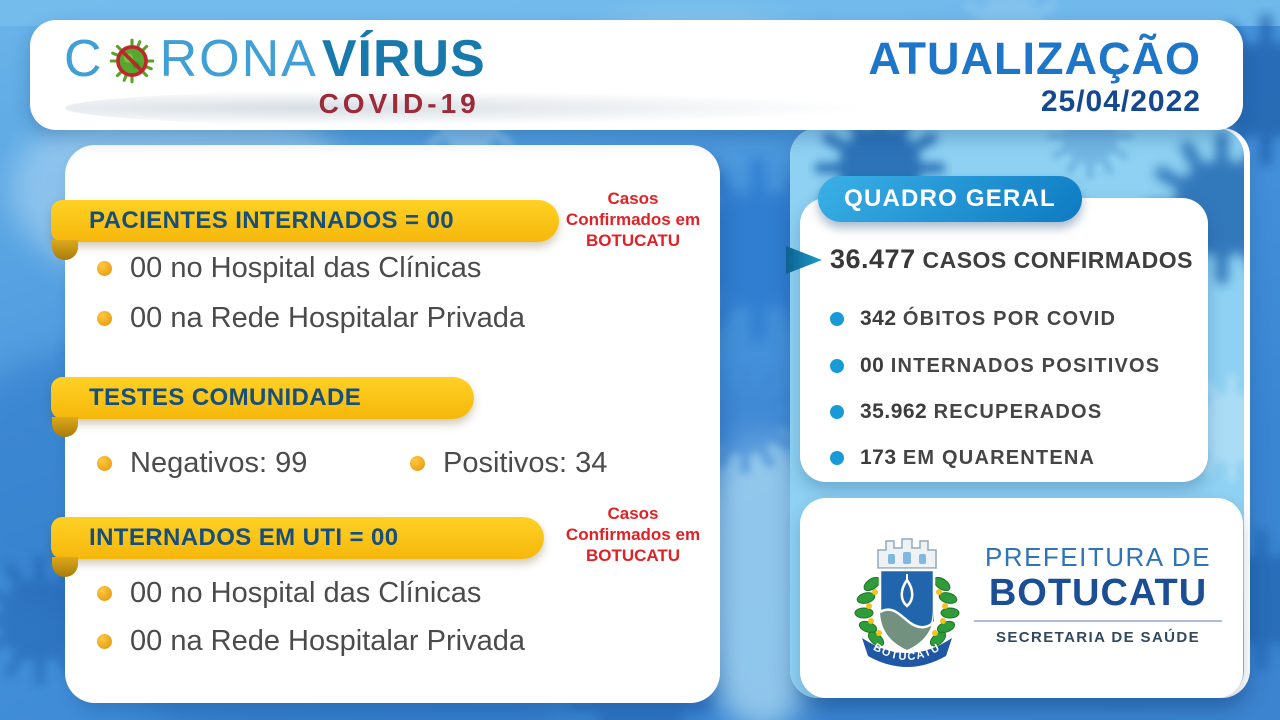 This screenshot has width=1280, height=720. Describe the element at coordinates (403, 59) in the screenshot. I see `logo-bold: VÍRUS` at that location.